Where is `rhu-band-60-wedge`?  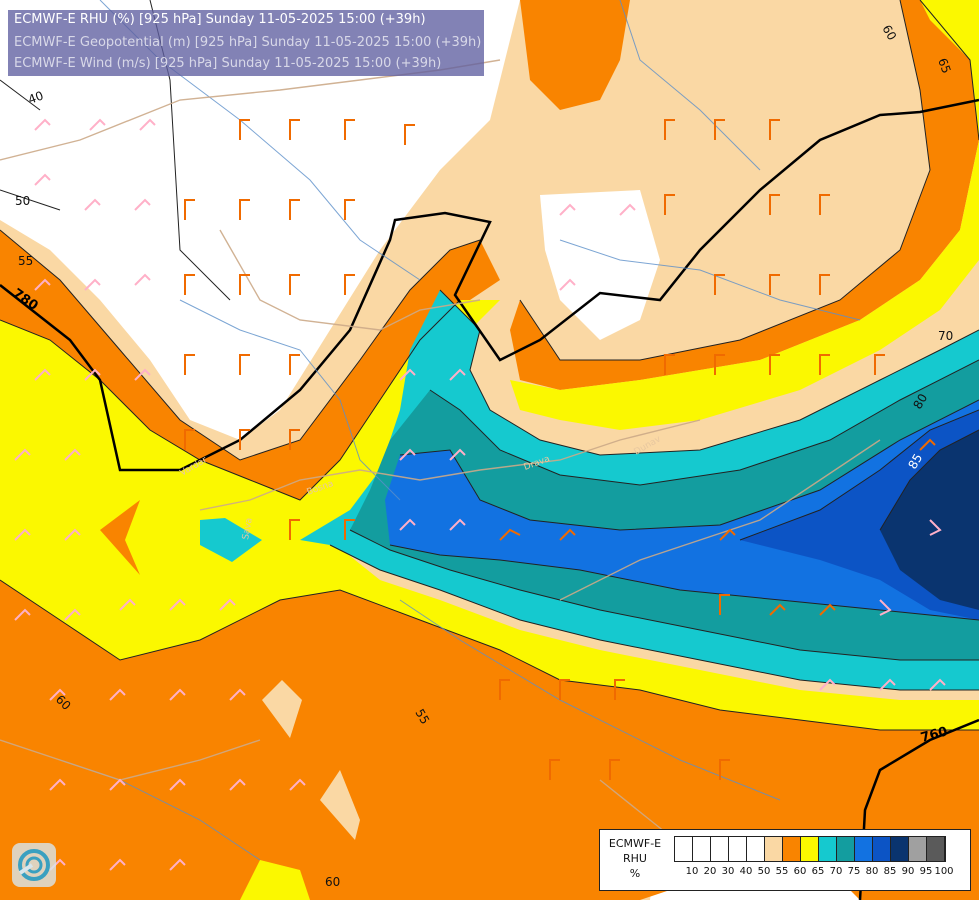 rhu-band-60-wedge is located at coordinates (120, 537).